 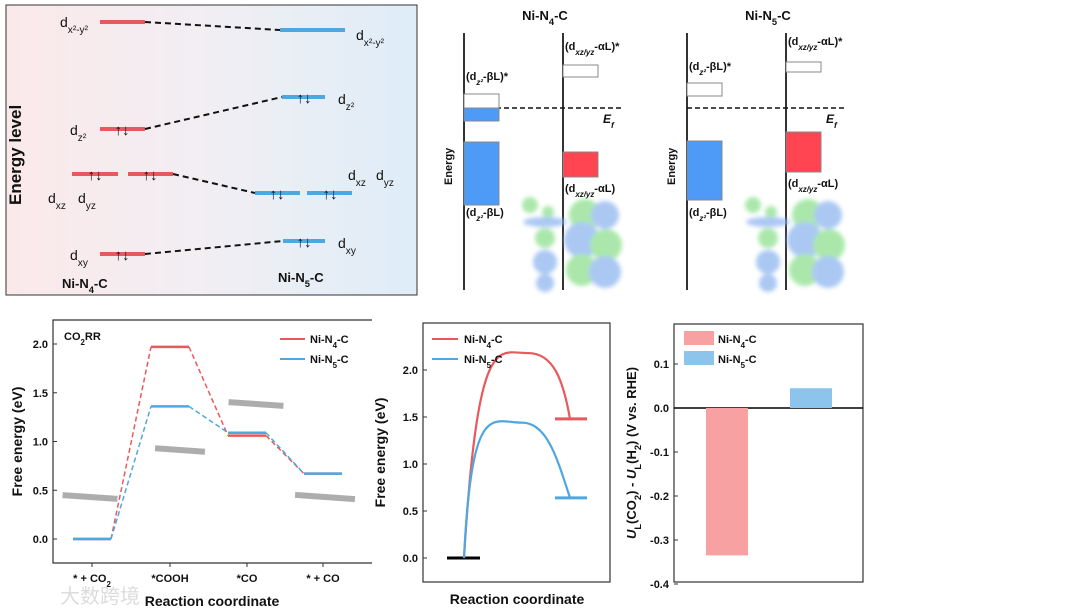 I want to click on x-tick-label: *CO, so click(x=247, y=579).